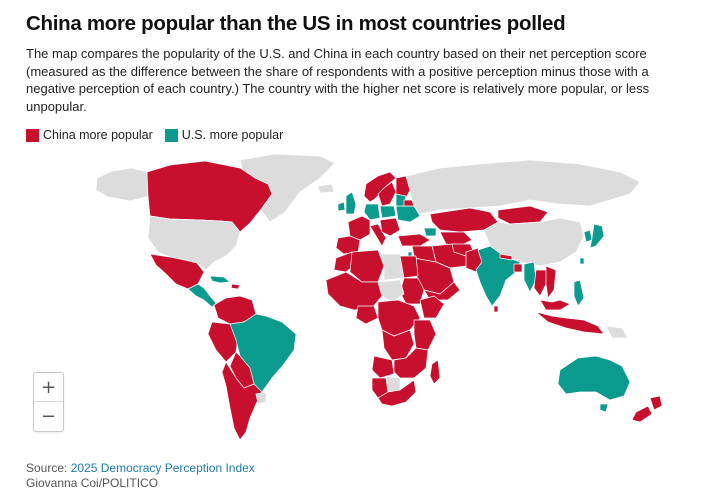 The height and width of the screenshot is (500, 716). What do you see at coordinates (391, 291) in the screenshot?
I see `country-chad-niger` at bounding box center [391, 291].